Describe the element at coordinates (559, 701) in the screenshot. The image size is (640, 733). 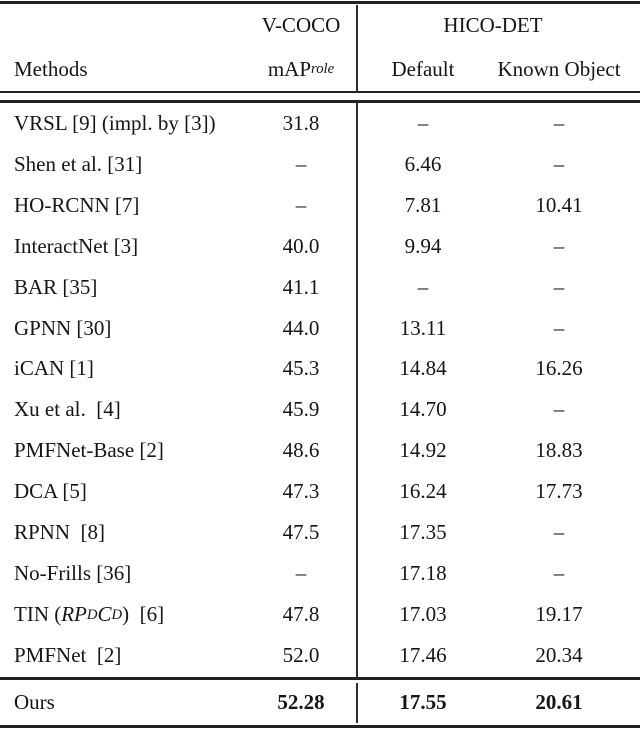
I see `hico-known-object-value: 20.61` at that location.